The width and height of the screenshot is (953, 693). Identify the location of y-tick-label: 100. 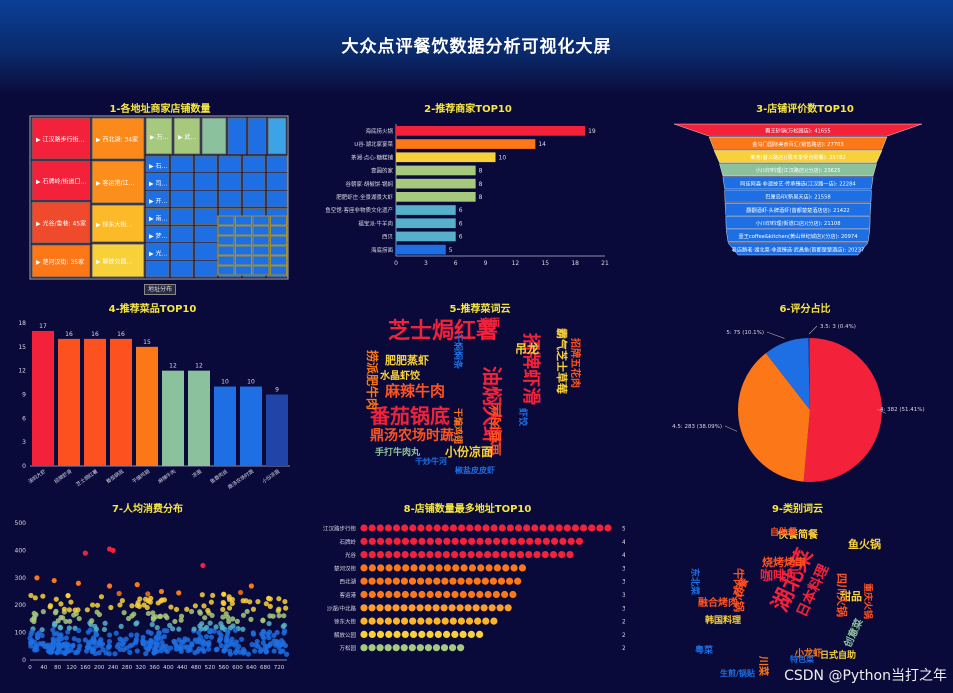
(21, 633).